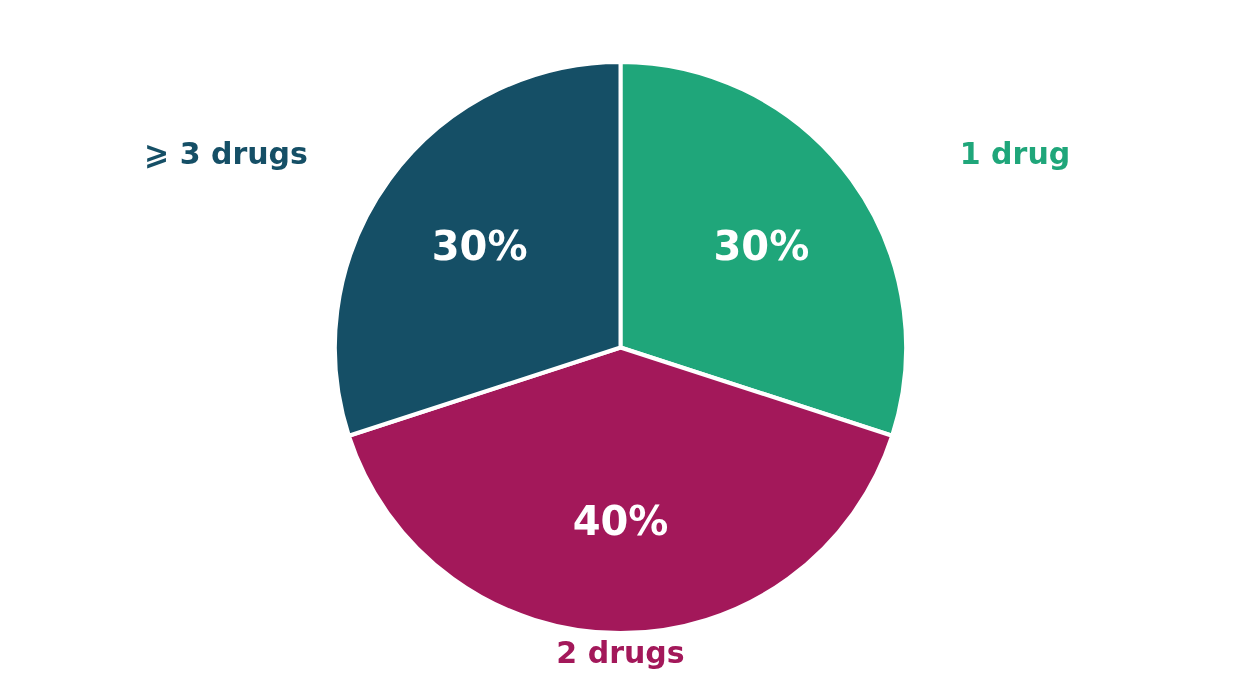 This screenshot has width=1245, height=699. I want to click on data-label: 40%, so click(620, 521).